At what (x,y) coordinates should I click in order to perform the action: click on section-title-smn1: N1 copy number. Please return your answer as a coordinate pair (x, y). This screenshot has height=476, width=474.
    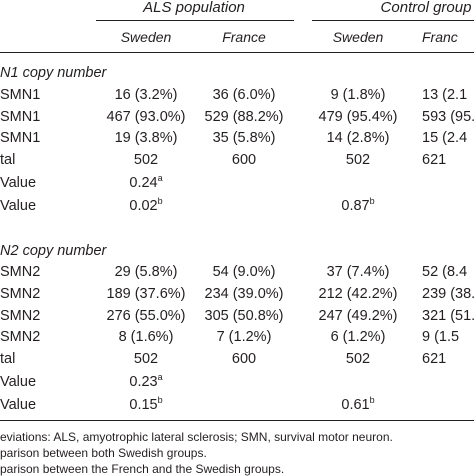
    Looking at the image, I should click on (53, 73).